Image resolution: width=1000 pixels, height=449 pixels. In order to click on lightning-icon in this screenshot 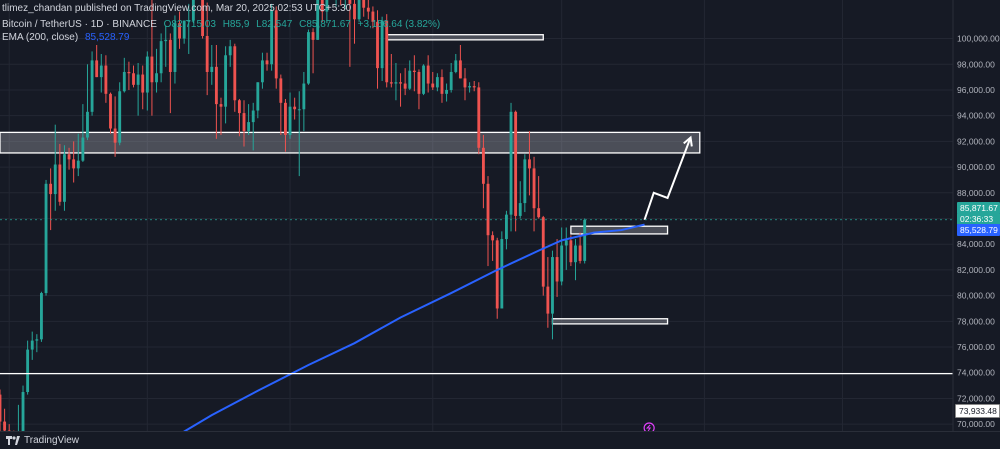, I will do `click(648, 428)`.